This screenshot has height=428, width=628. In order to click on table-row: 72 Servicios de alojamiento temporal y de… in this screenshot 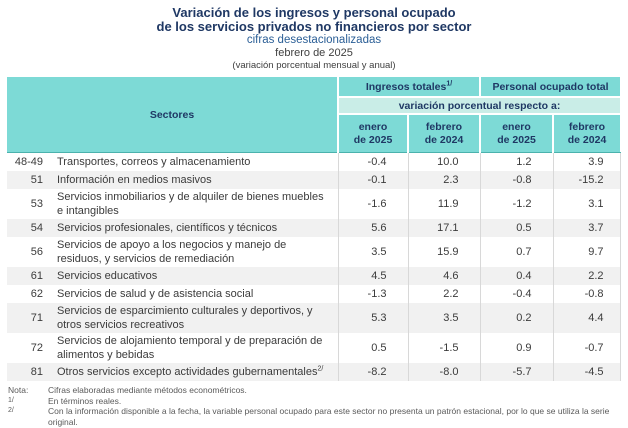, I will do `click(314, 348)`.